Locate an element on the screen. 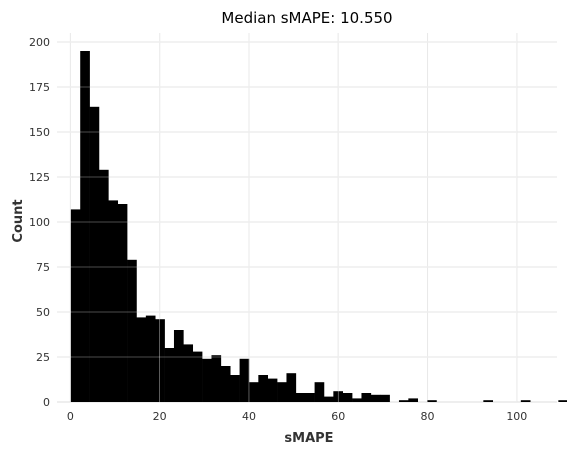  y-tick-label: 25 is located at coordinates (43, 357).